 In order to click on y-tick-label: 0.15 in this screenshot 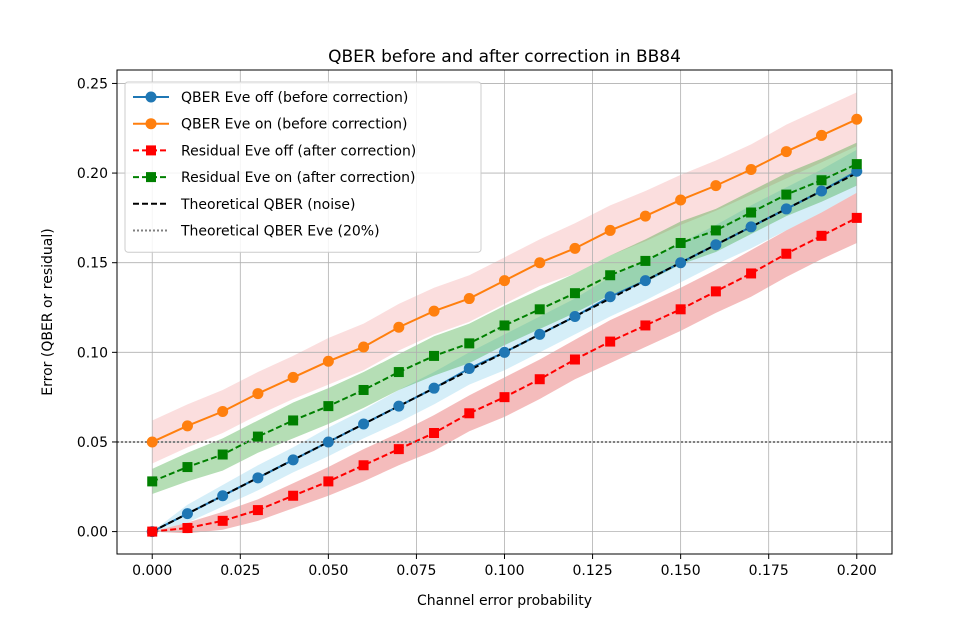, I will do `click(92, 264)`.